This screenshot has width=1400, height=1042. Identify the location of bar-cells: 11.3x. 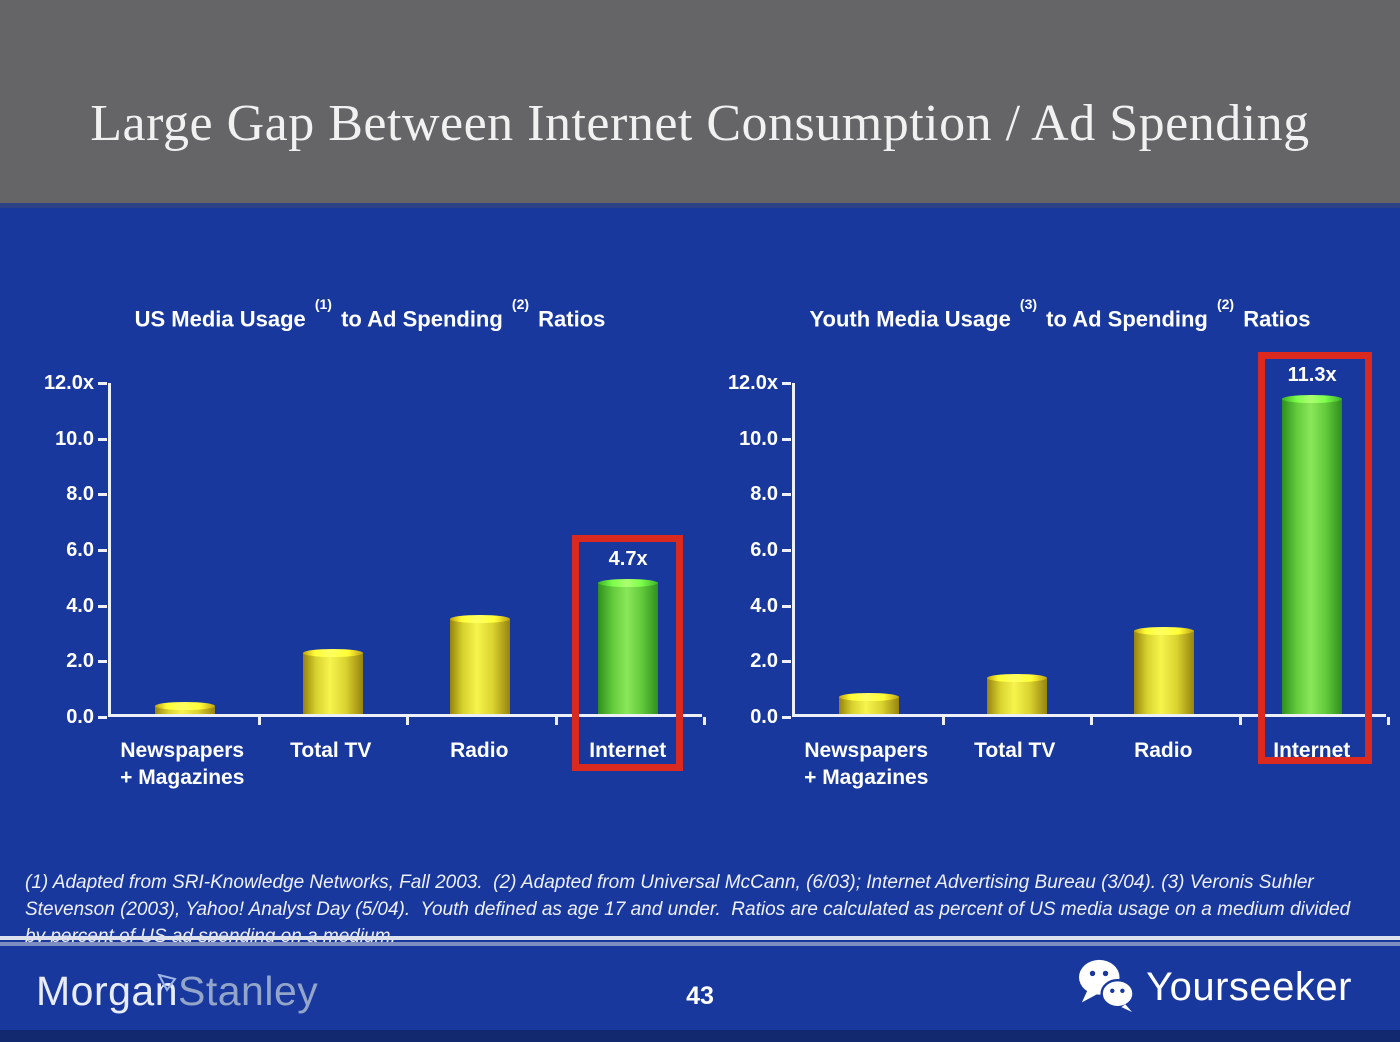
(1090, 539).